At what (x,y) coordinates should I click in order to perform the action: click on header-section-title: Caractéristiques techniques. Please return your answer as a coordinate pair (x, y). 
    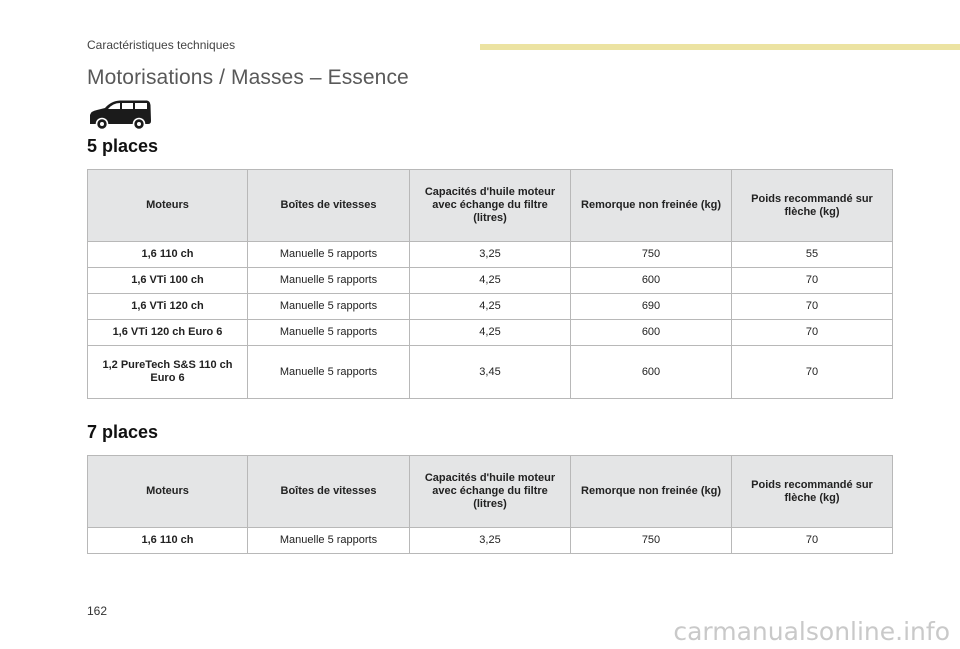
    Looking at the image, I should click on (161, 45).